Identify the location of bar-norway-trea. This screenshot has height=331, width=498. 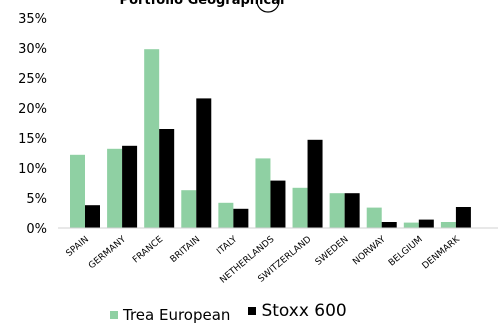
(374, 217).